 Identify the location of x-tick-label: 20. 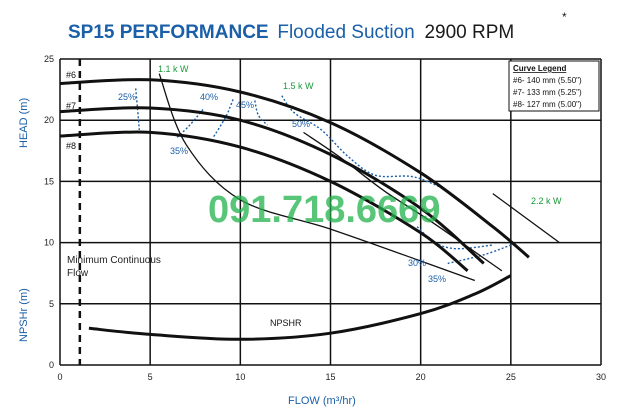
(421, 377).